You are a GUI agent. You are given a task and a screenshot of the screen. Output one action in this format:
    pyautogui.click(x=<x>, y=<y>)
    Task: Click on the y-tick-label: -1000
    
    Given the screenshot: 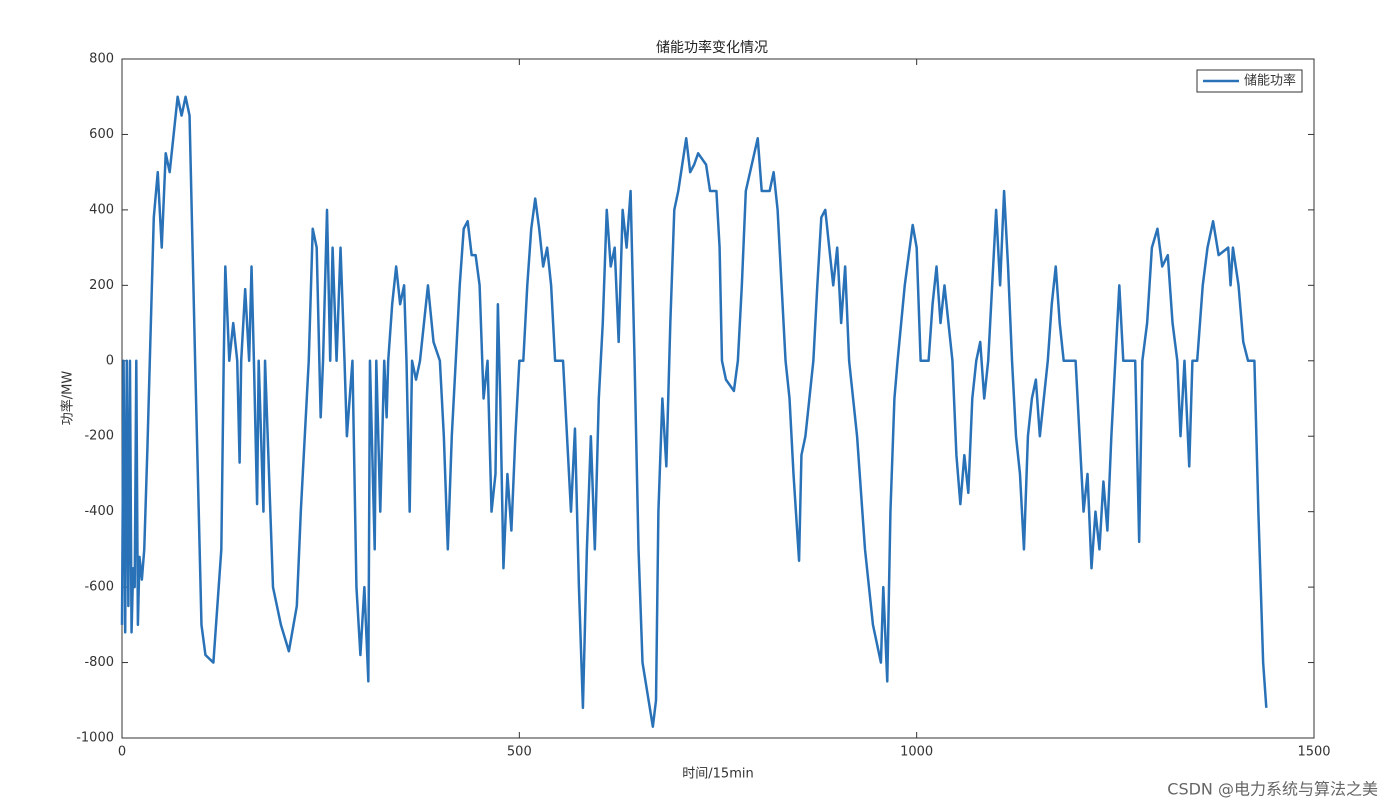 What is the action you would take?
    pyautogui.click(x=95, y=738)
    